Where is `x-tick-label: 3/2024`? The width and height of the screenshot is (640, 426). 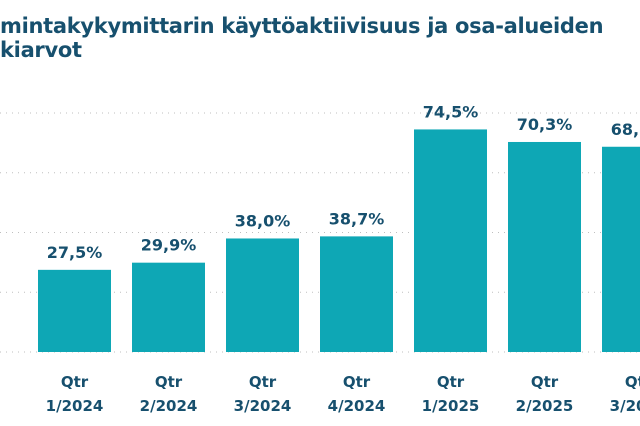 x-tick-label: 3/2024 is located at coordinates (263, 406).